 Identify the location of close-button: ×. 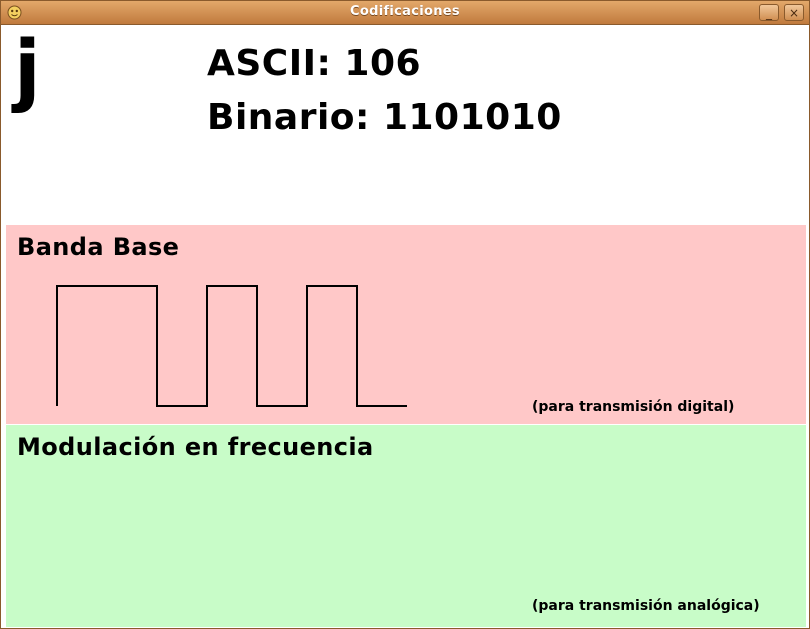
(794, 12).